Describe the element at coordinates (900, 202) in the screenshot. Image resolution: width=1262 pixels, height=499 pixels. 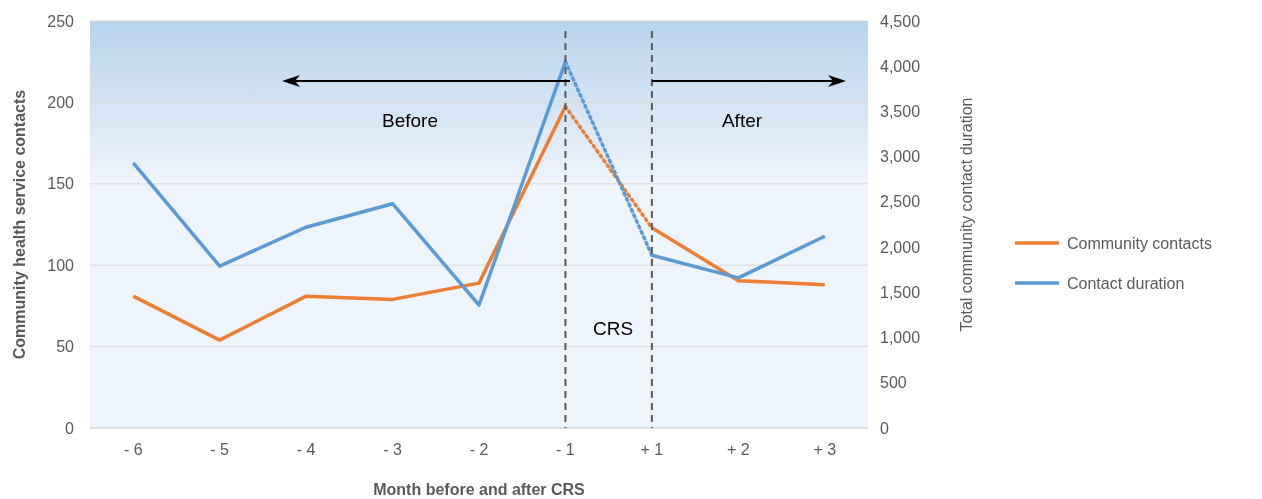
I see `y2-tick-label: 2,500` at that location.